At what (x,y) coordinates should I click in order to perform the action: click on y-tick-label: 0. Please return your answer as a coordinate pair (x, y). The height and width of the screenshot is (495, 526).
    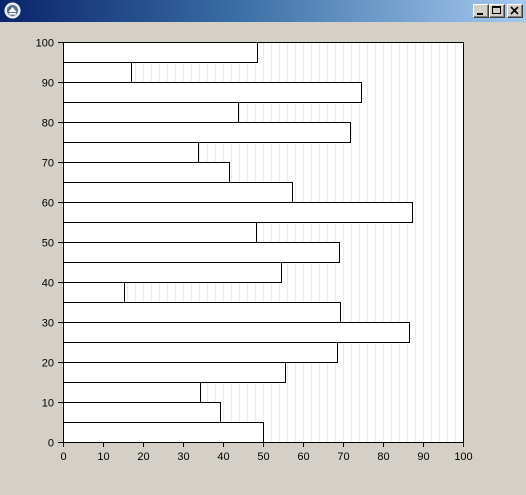
    Looking at the image, I should click on (51, 444).